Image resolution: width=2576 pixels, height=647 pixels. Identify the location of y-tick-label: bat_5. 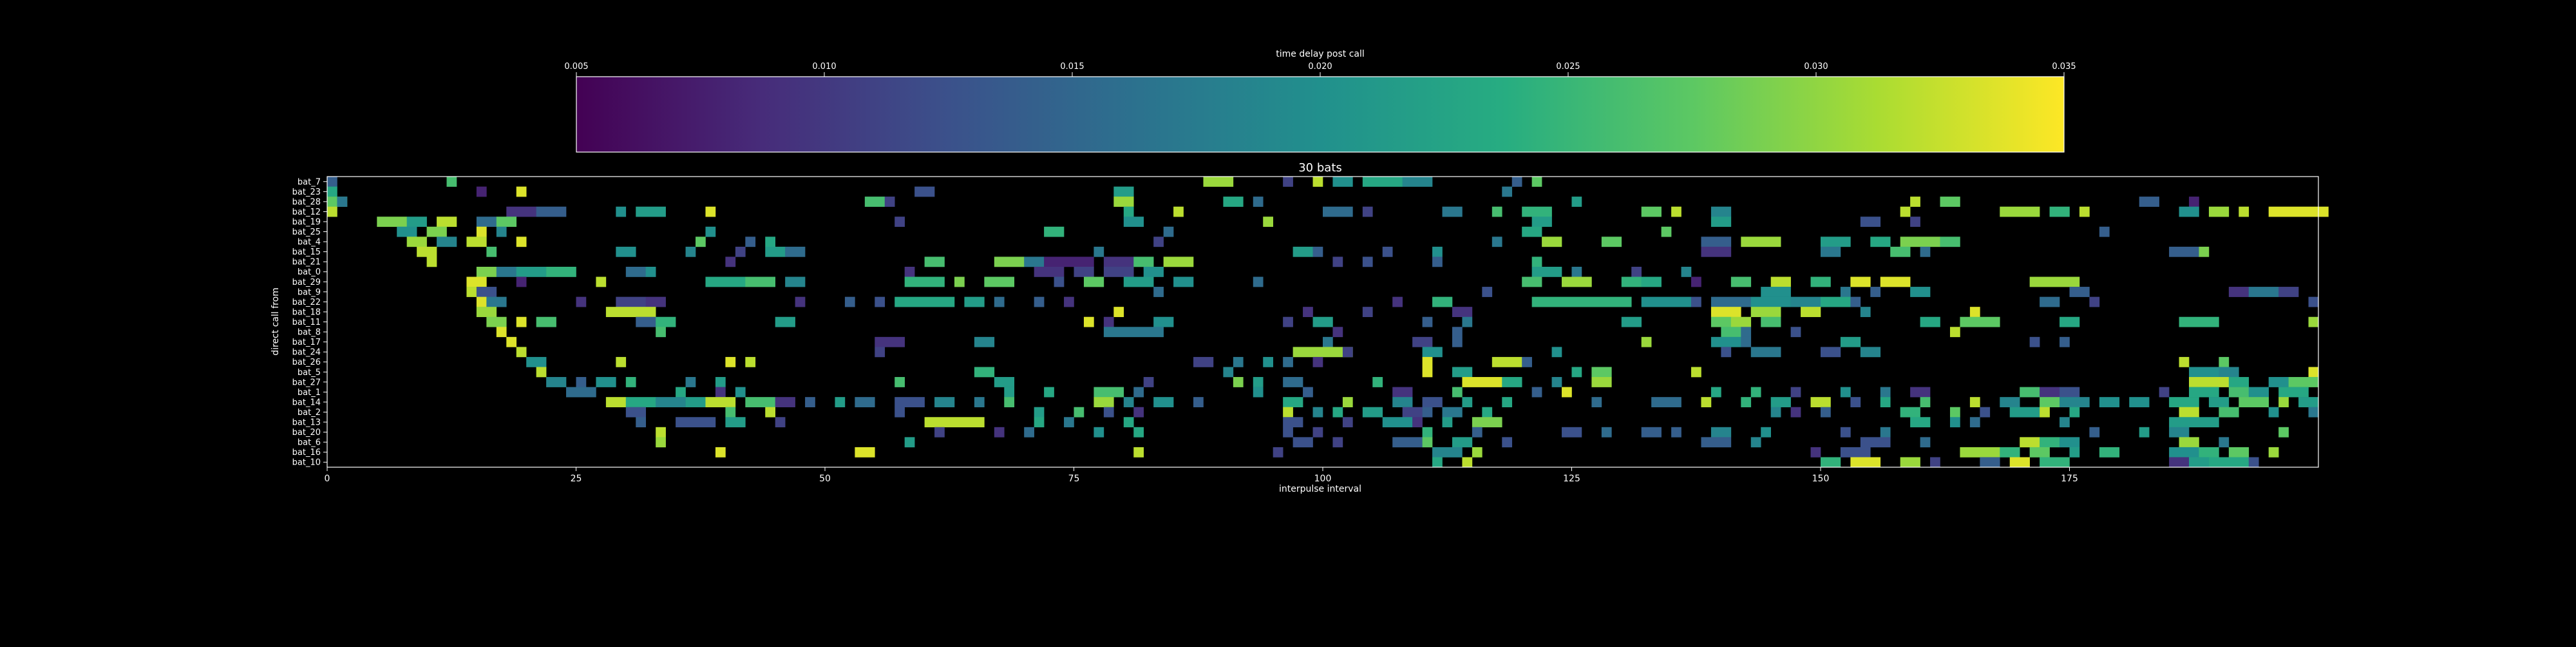
(309, 373).